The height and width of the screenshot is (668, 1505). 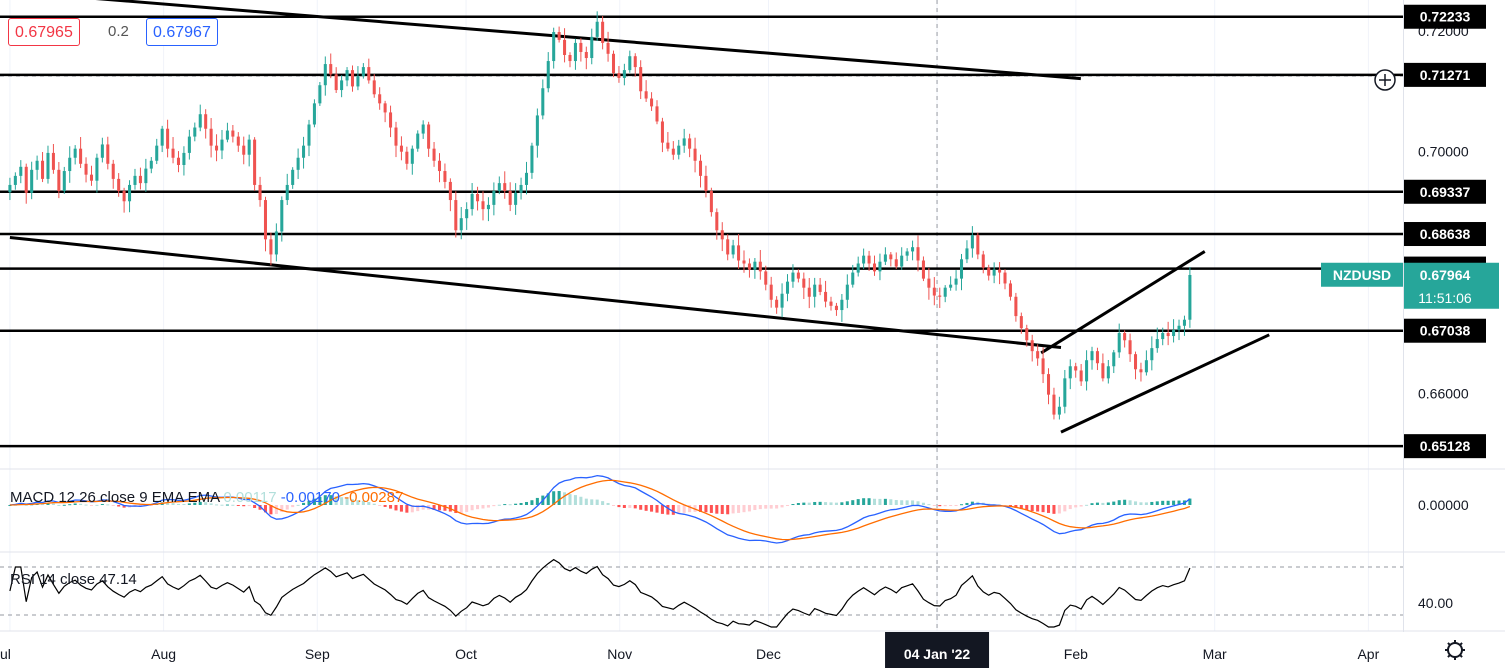 I want to click on bid-price: 0.67965, so click(x=44, y=32).